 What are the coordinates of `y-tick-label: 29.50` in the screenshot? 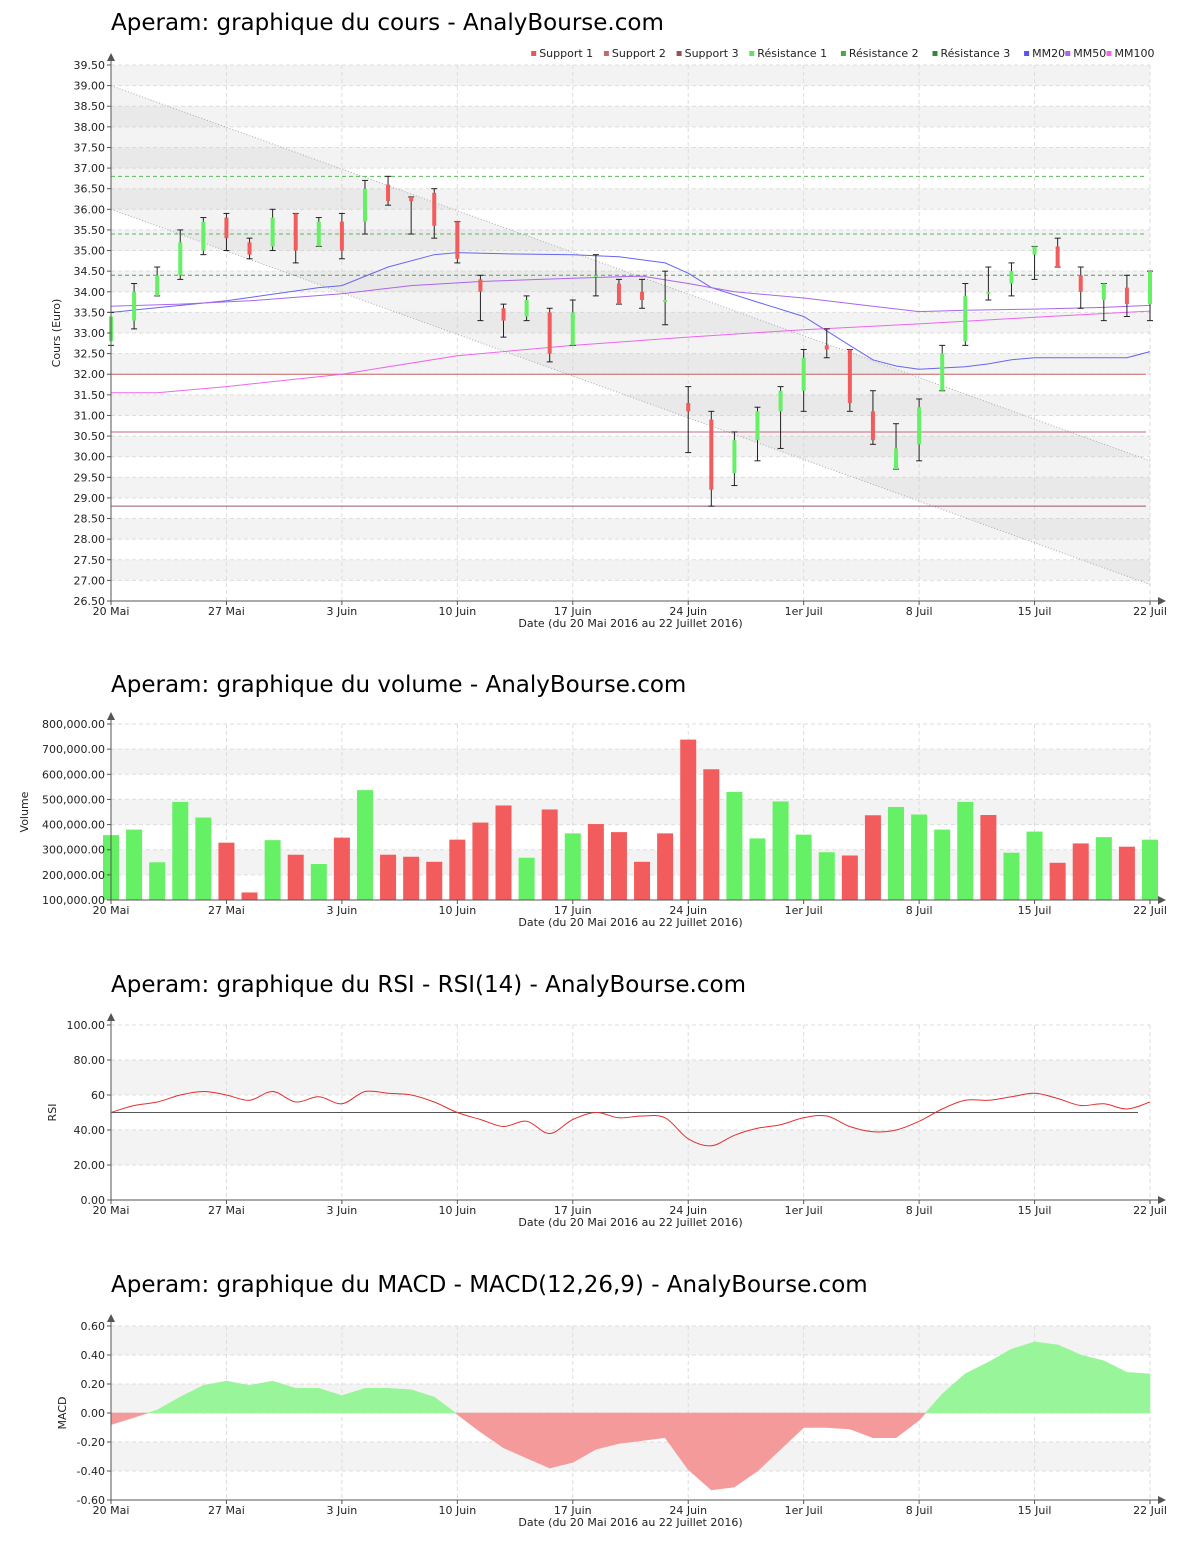 It's located at (90, 477).